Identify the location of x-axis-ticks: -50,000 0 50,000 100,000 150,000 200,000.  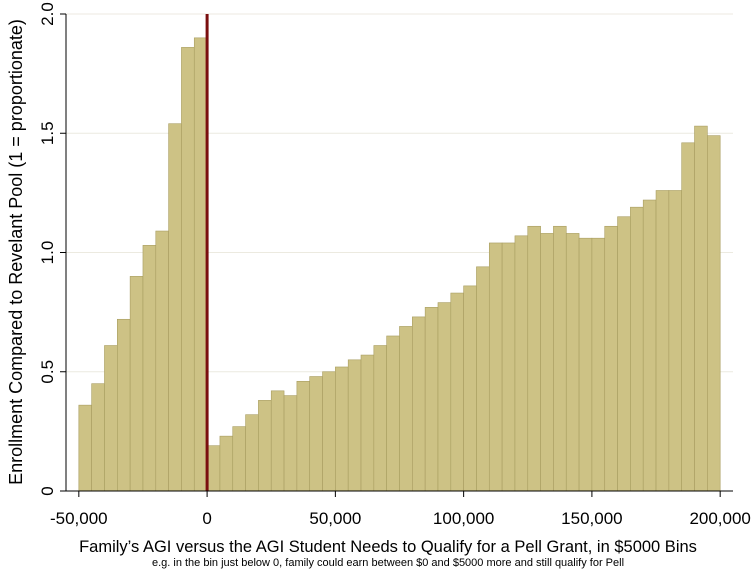
(400, 509).